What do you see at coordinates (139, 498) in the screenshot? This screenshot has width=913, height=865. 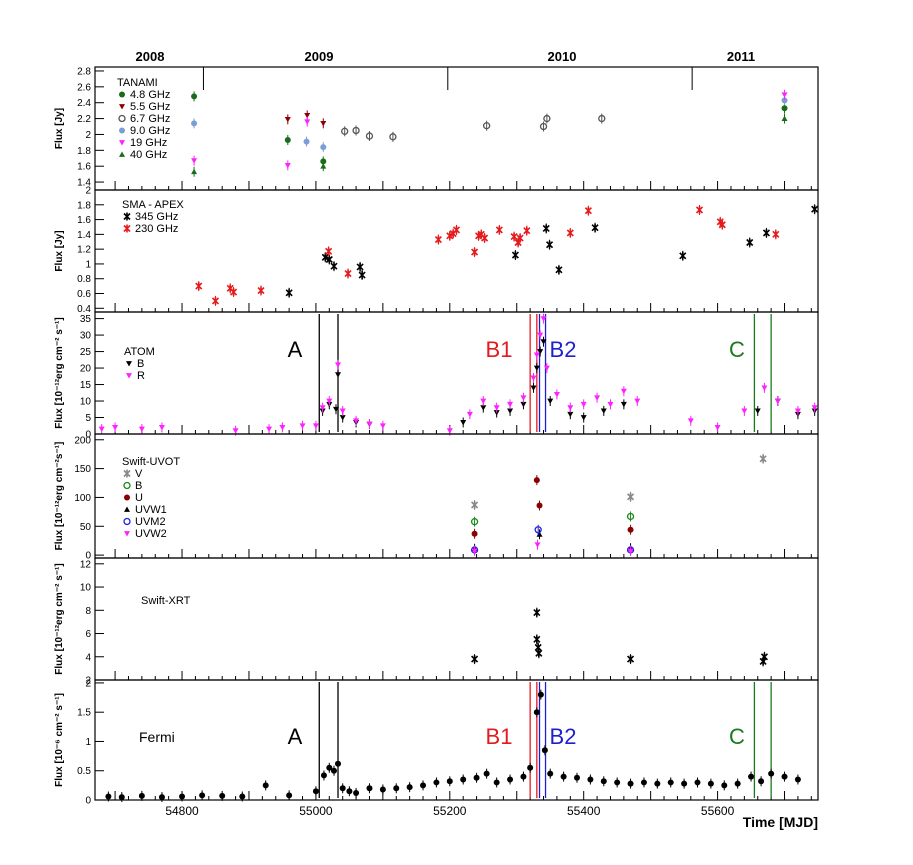 I see `legend-label: U` at bounding box center [139, 498].